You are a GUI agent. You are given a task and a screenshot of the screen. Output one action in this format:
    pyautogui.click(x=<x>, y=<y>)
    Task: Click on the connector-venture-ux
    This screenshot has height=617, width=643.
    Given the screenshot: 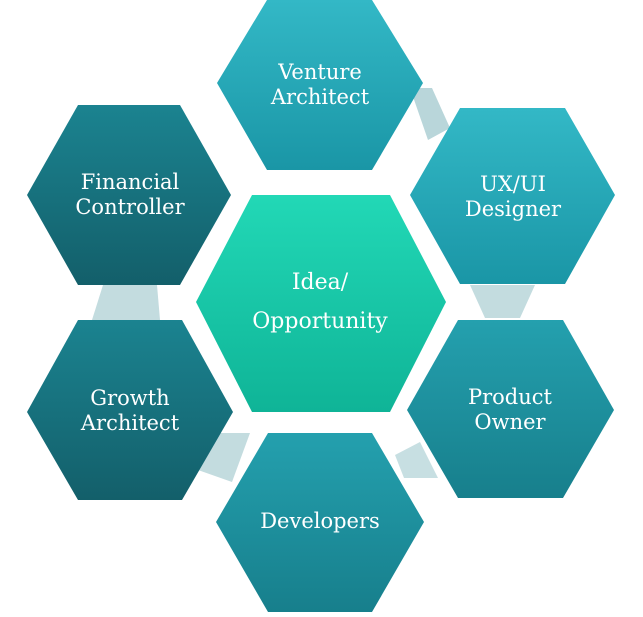 What is the action you would take?
    pyautogui.click(x=430, y=114)
    